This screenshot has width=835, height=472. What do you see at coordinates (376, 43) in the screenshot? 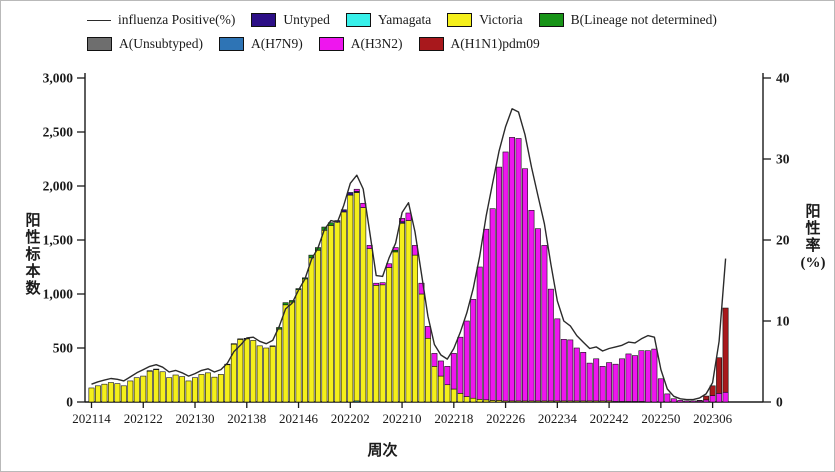
I see `legend-label: A(H3N2)` at bounding box center [376, 43].